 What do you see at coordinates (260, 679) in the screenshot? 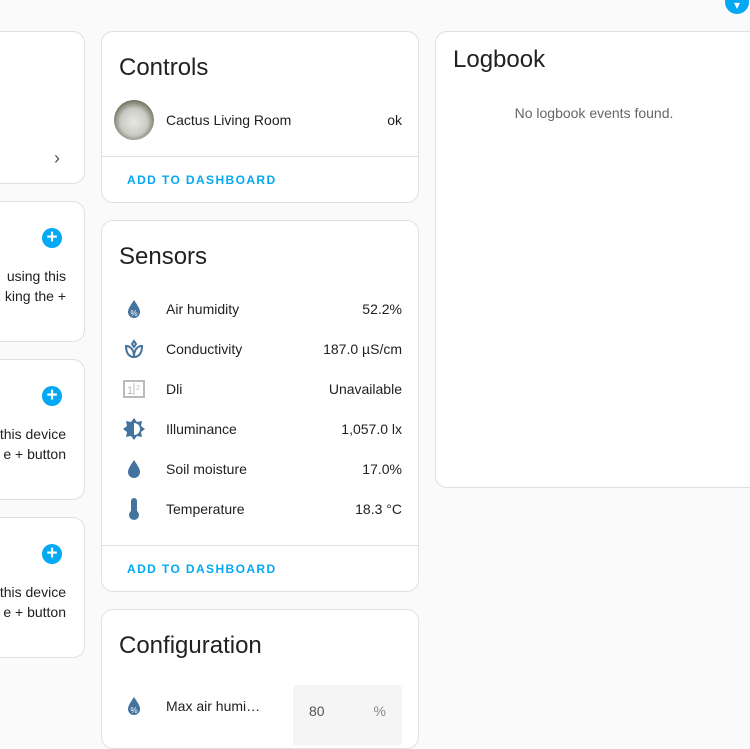
I see `configuration-card: Configuration % Max air humi… 80 %` at bounding box center [260, 679].